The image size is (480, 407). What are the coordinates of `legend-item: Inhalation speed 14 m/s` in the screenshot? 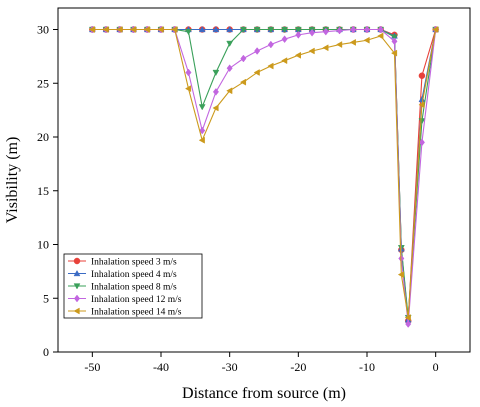 It's located at (125, 313).